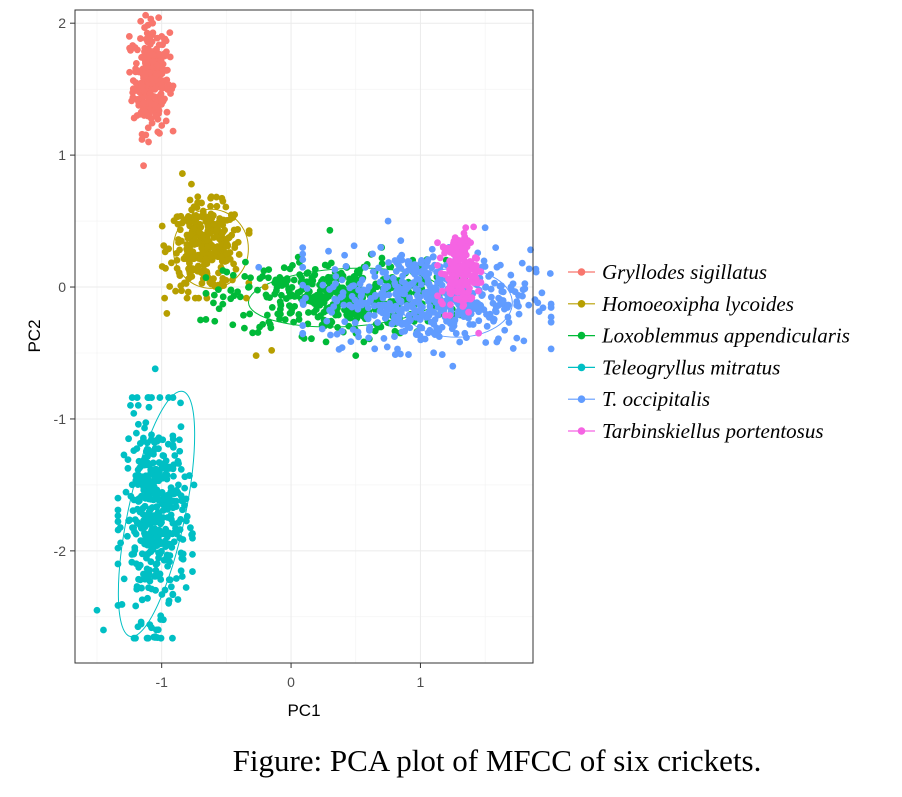 The image size is (902, 797). What do you see at coordinates (667, 272) in the screenshot?
I see `legend-item-gryllodes-sigillatus: Gryllodes sigillatus` at bounding box center [667, 272].